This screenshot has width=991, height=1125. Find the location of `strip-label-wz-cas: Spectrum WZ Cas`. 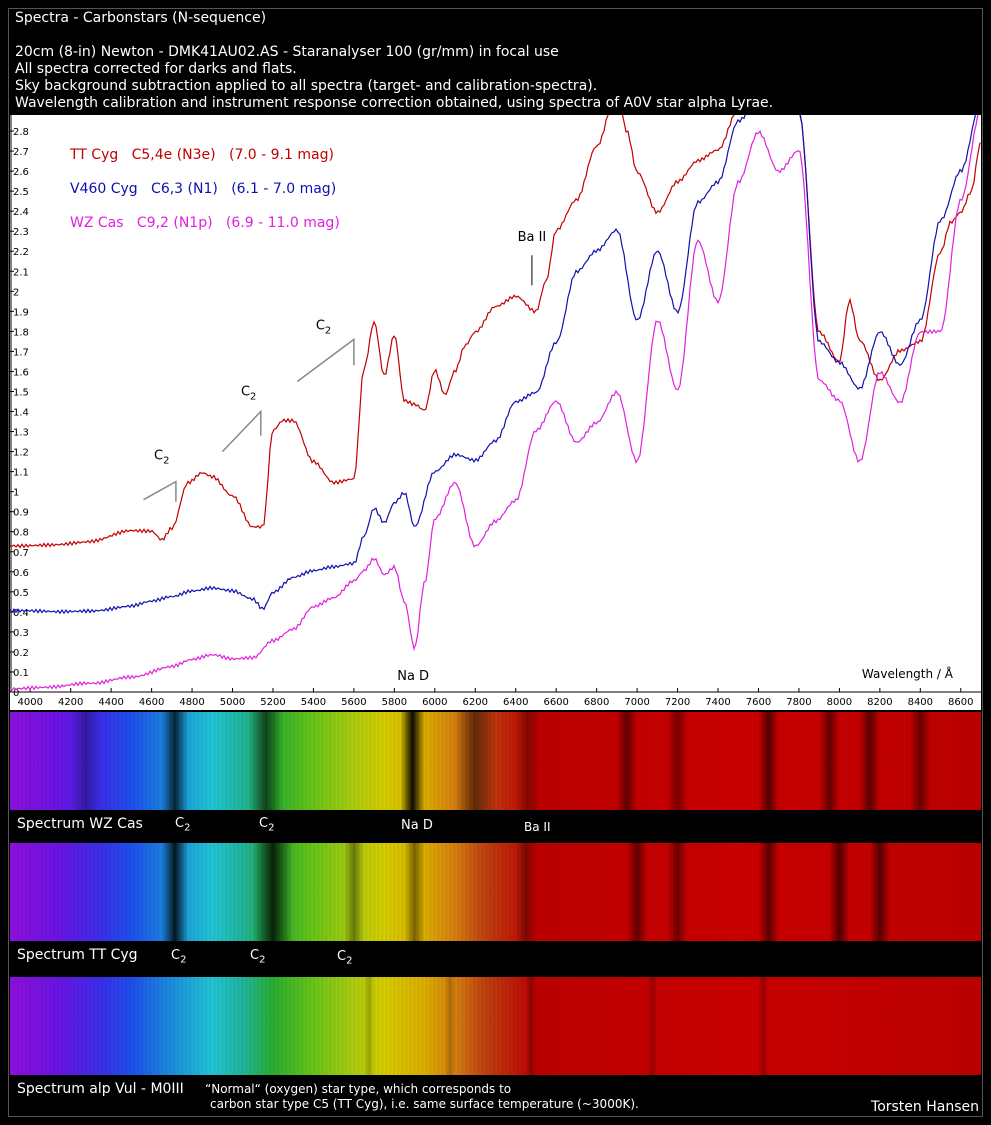

strip-label-wz-cas: Spectrum WZ Cas is located at coordinates (80, 824).